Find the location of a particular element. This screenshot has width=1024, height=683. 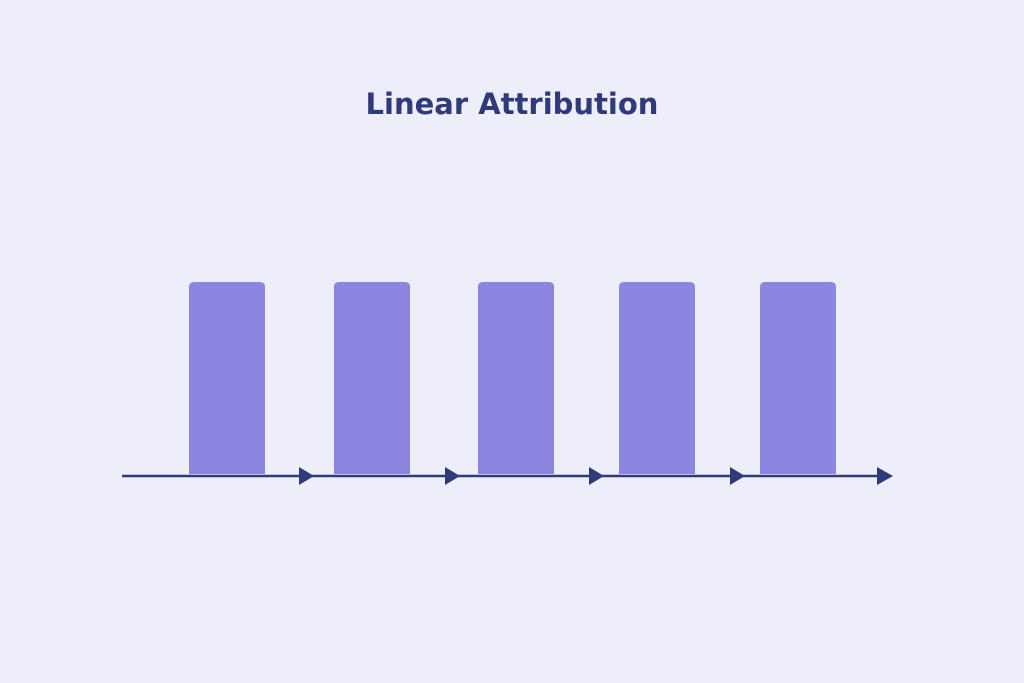

title: Linear Attribution is located at coordinates (512, 104).